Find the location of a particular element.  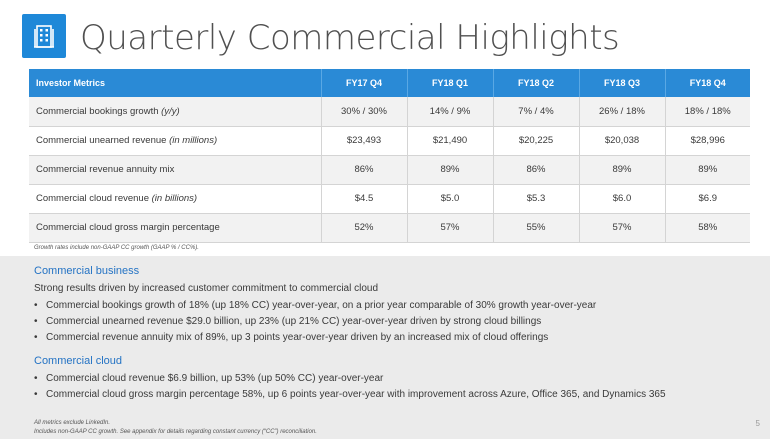

metric-value: 18% / 18% is located at coordinates (707, 112).